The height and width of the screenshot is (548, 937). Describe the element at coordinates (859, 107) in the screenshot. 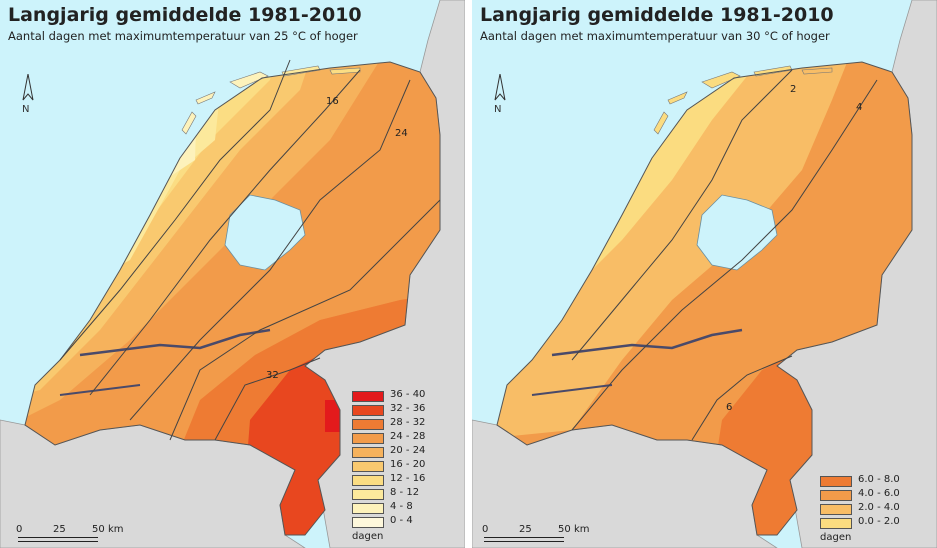

I see `contour-label-4: 4` at that location.